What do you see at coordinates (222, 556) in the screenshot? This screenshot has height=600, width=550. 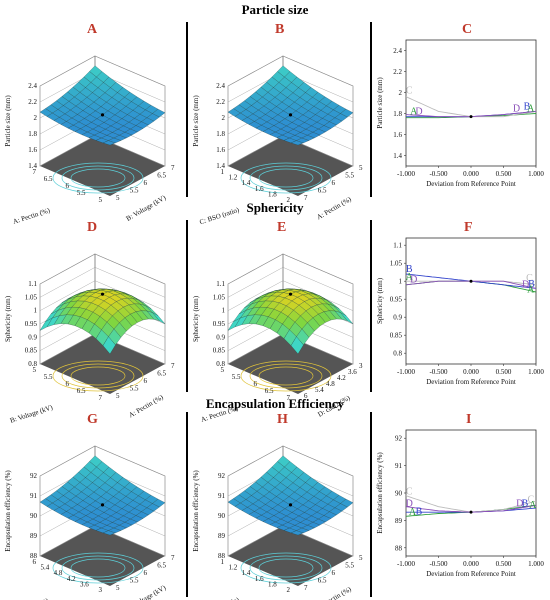 I see `z-tick-label: 88` at bounding box center [222, 556].